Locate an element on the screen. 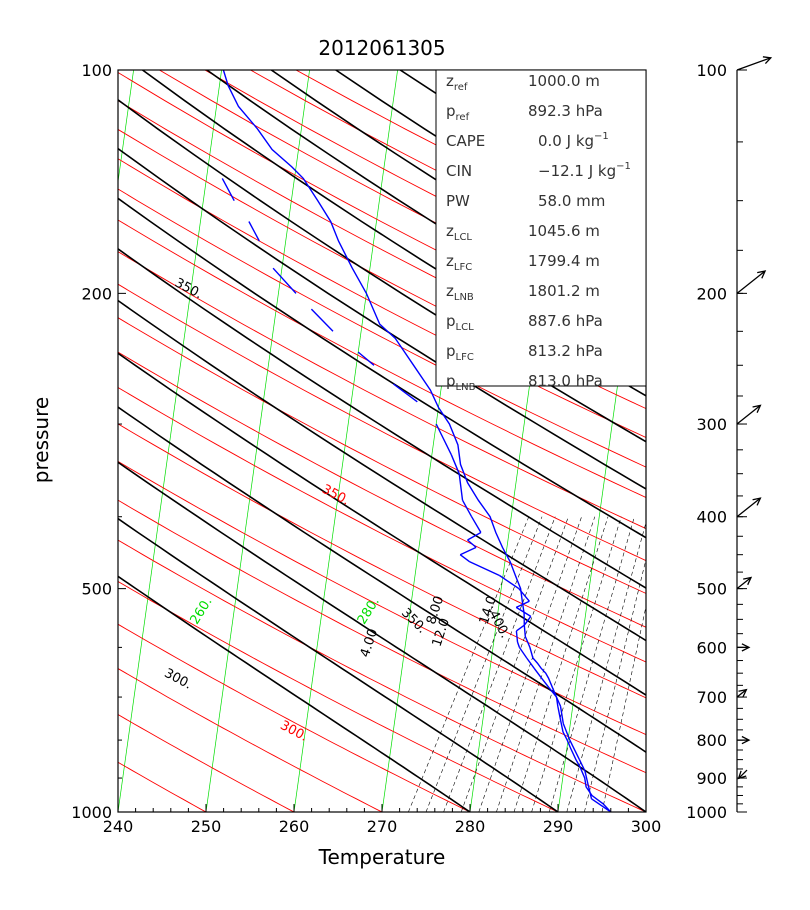 The image size is (810, 910). x-tick-label: 250 is located at coordinates (206, 826).